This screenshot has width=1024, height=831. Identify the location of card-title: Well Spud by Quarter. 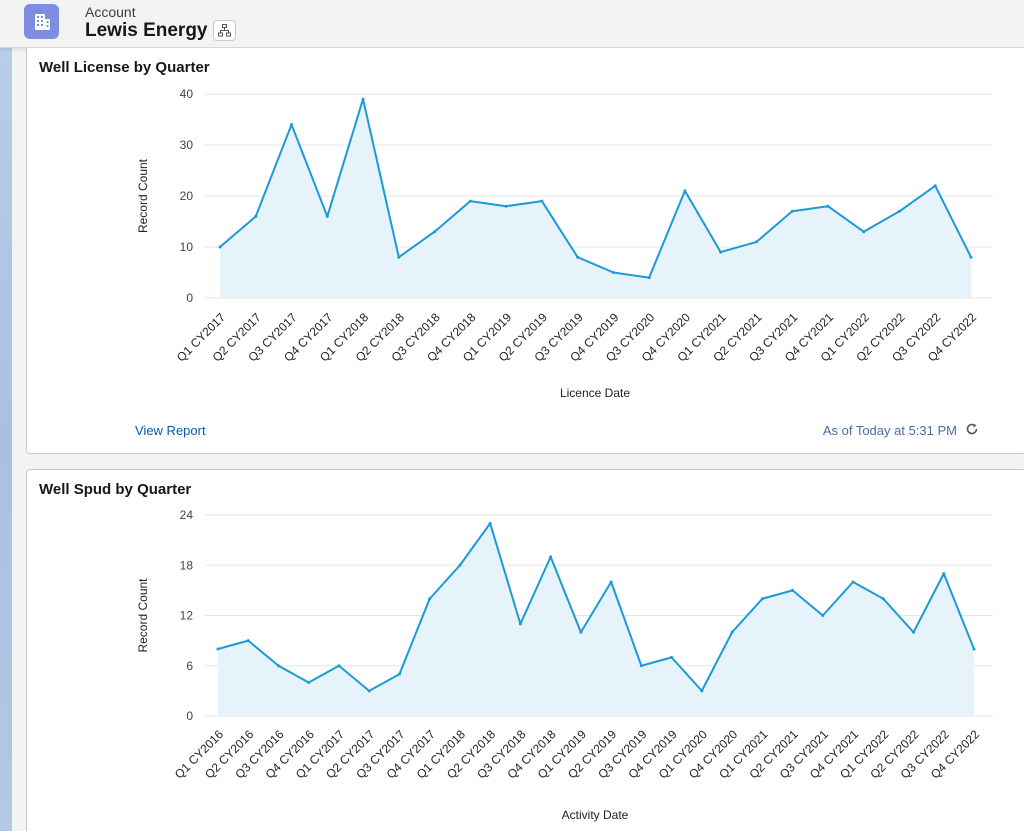
(115, 489).